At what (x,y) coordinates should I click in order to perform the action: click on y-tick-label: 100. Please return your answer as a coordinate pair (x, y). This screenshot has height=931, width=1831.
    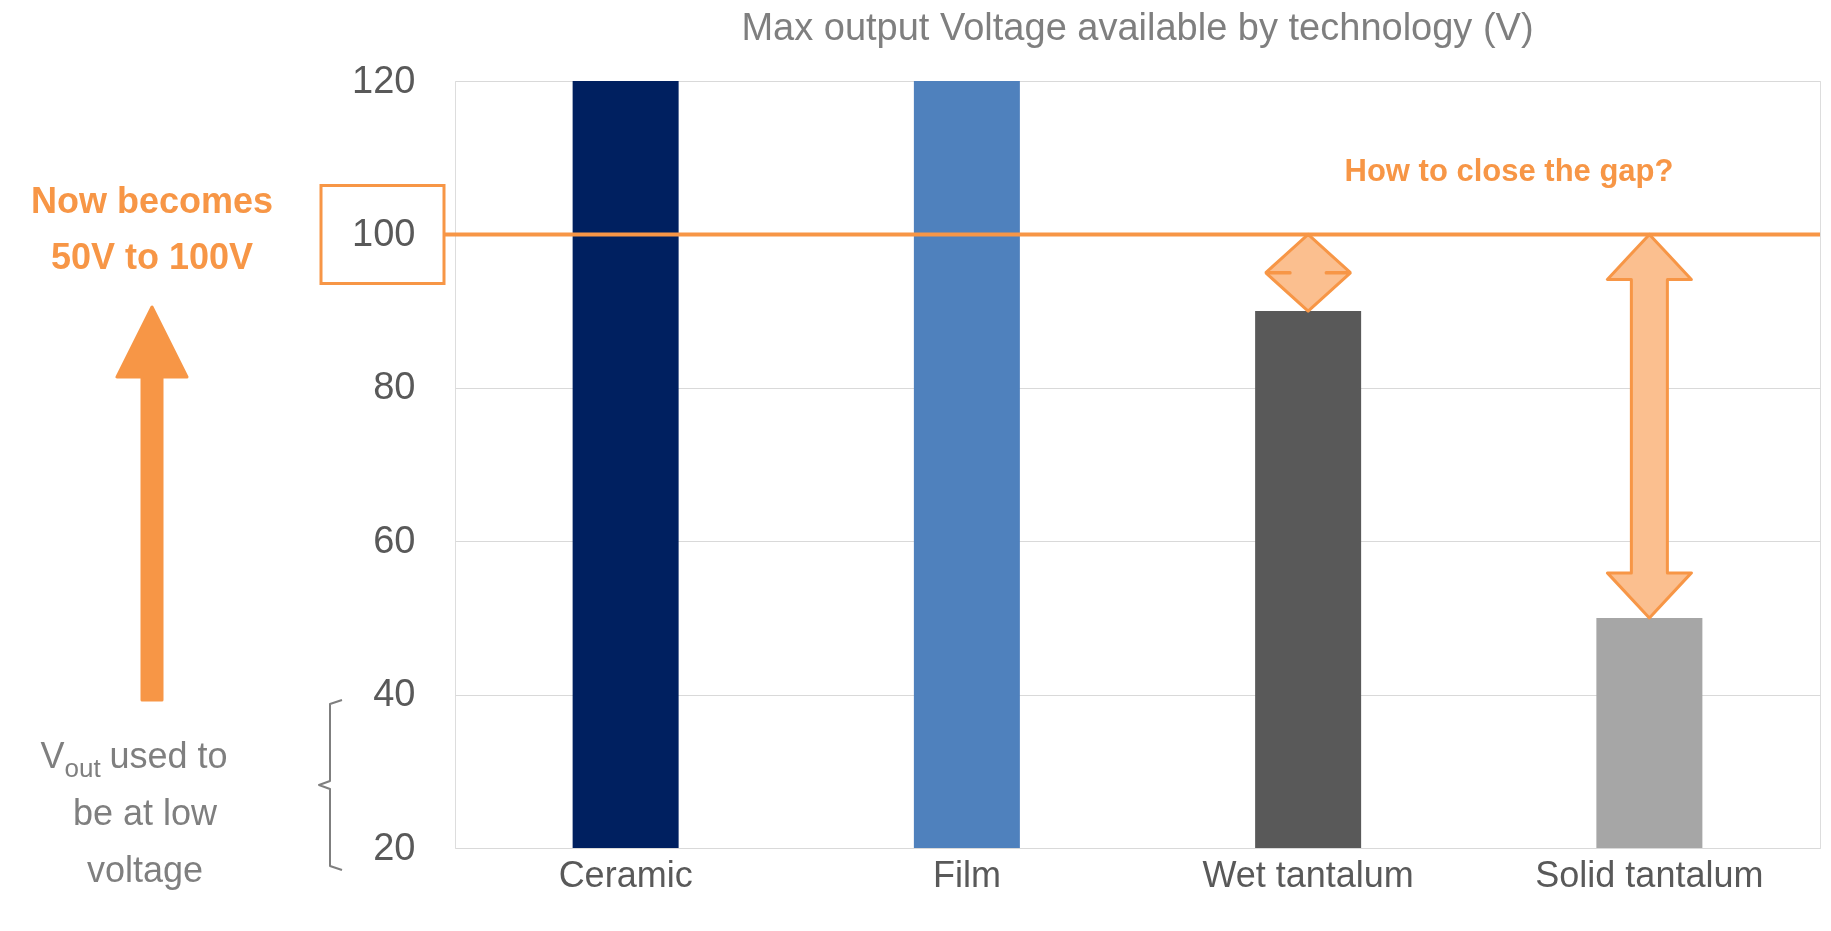
    Looking at the image, I should click on (384, 232).